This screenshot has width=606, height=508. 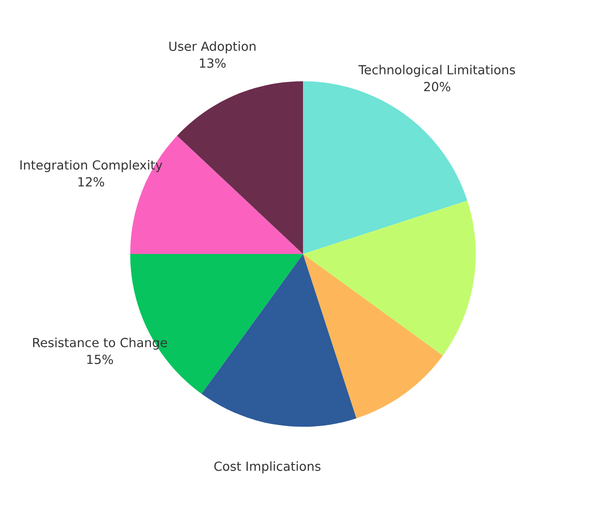 I want to click on data-label: 15%, so click(x=100, y=359).